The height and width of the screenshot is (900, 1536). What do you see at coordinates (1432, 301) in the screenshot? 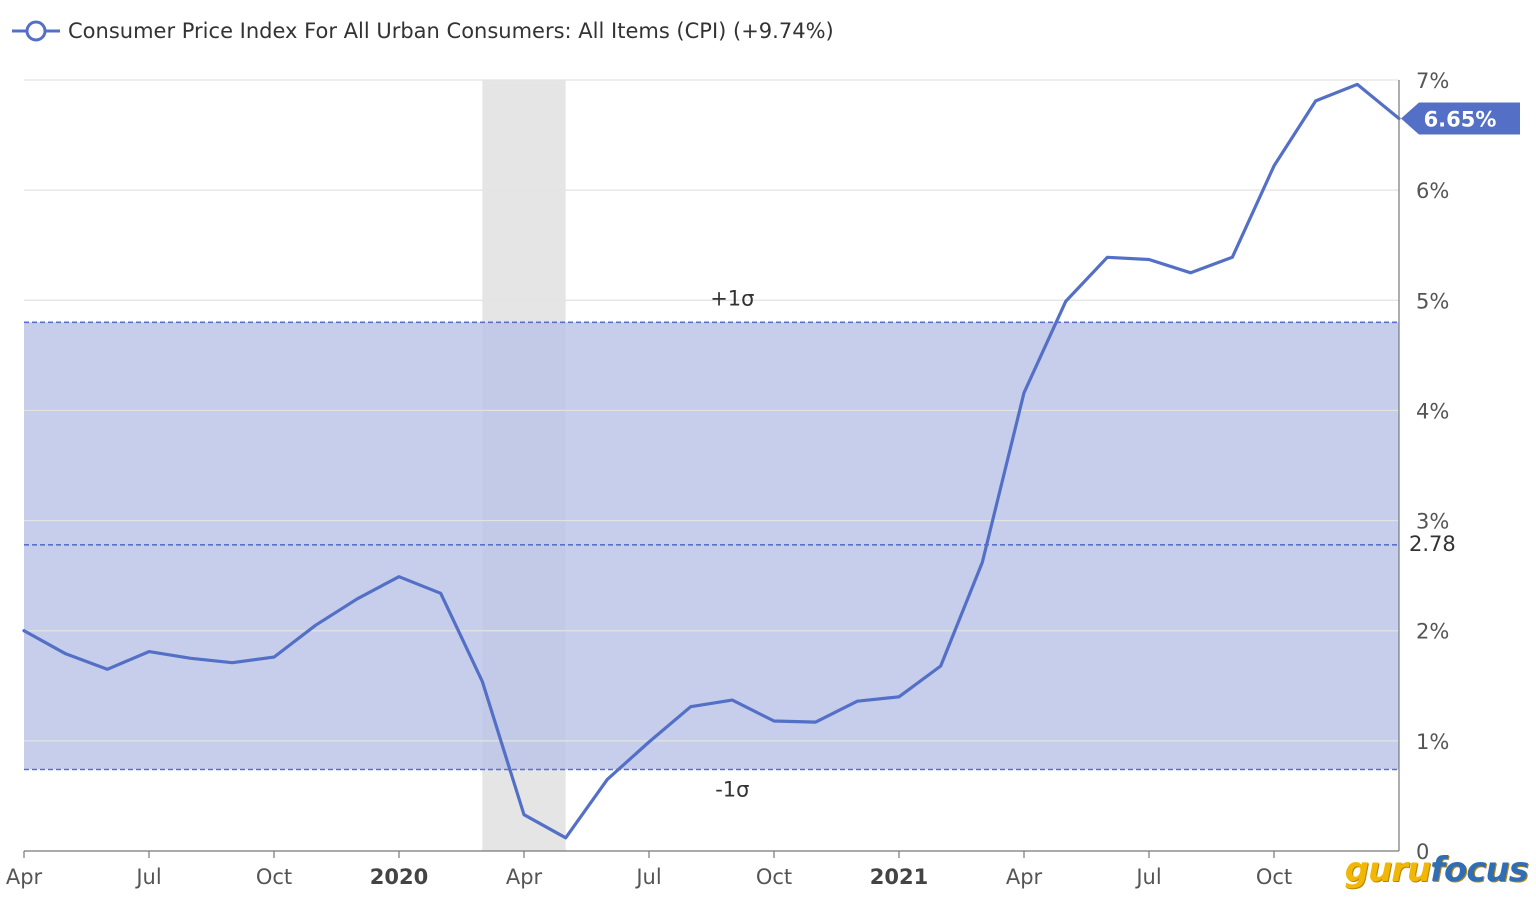
I see `y-tick-label: 5%` at bounding box center [1432, 301].